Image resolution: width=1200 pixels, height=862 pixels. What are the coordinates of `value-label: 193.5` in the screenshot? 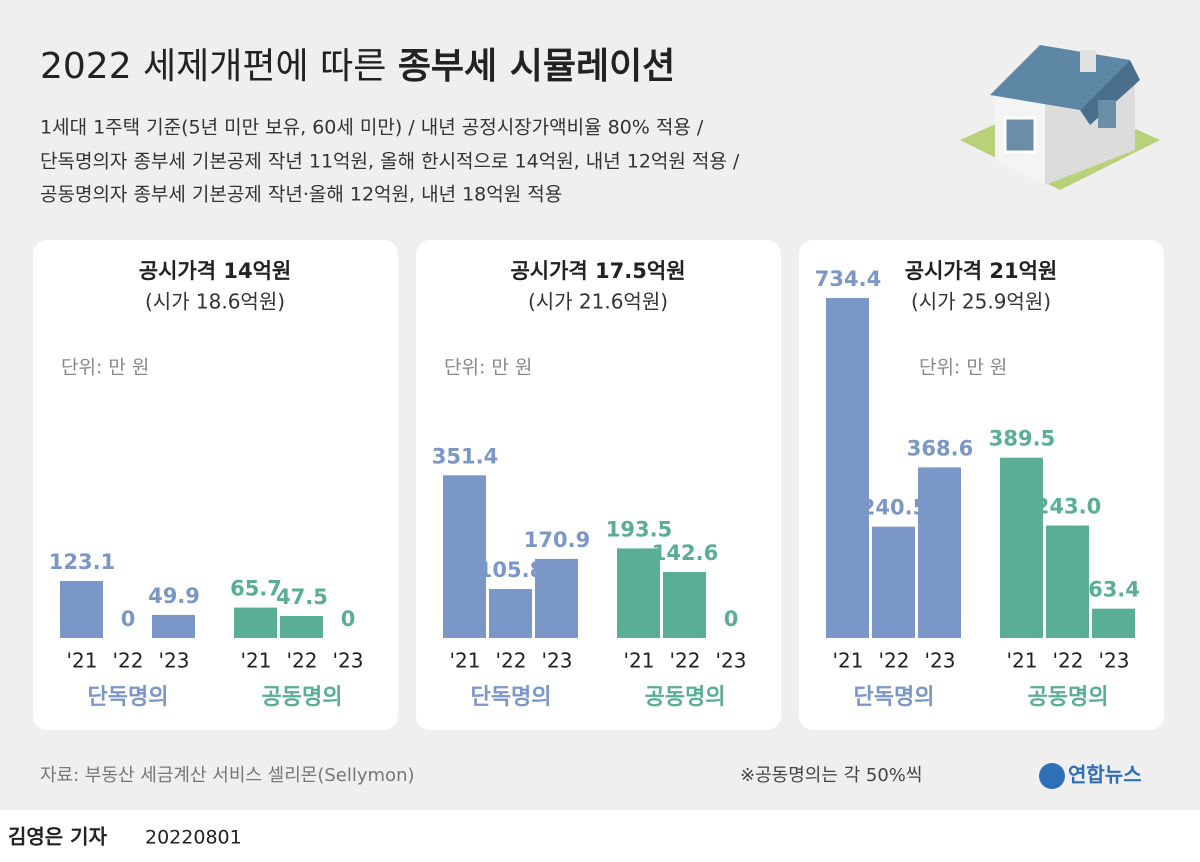 It's located at (639, 529).